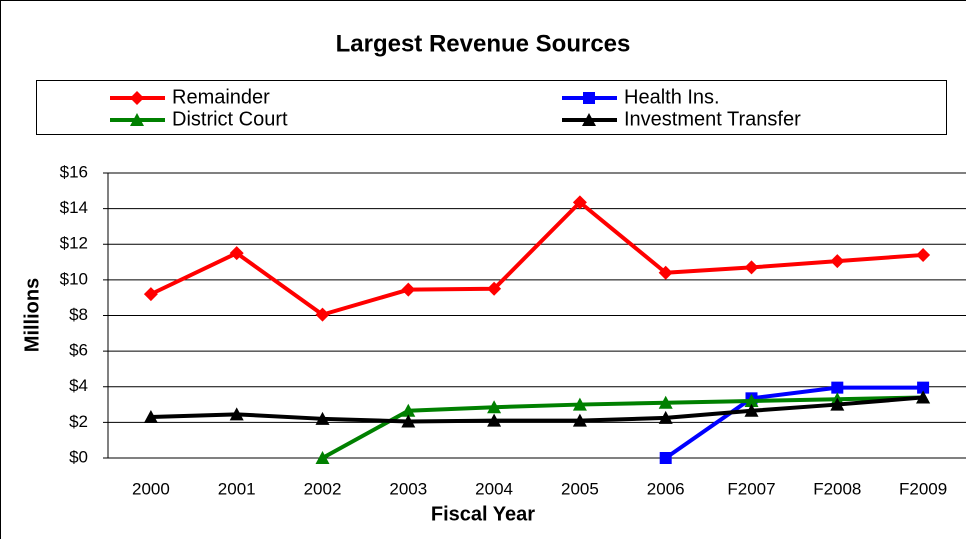 The image size is (966, 539). I want to click on x-tick-label: 2002, so click(323, 488).